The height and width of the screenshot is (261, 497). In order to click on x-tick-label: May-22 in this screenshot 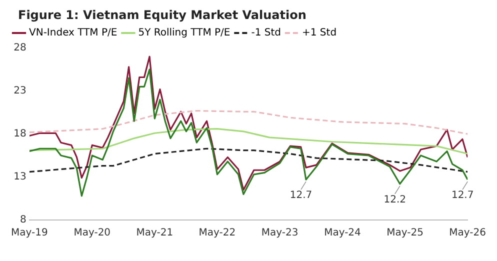, I will do `click(217, 233)`.